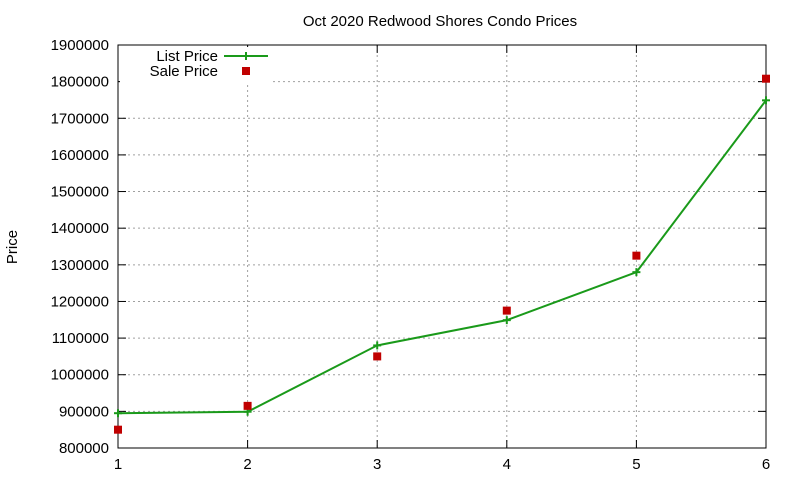  What do you see at coordinates (440, 21) in the screenshot?
I see `chart-title: Oct 2020 Redwood Shores Condo Prices` at bounding box center [440, 21].